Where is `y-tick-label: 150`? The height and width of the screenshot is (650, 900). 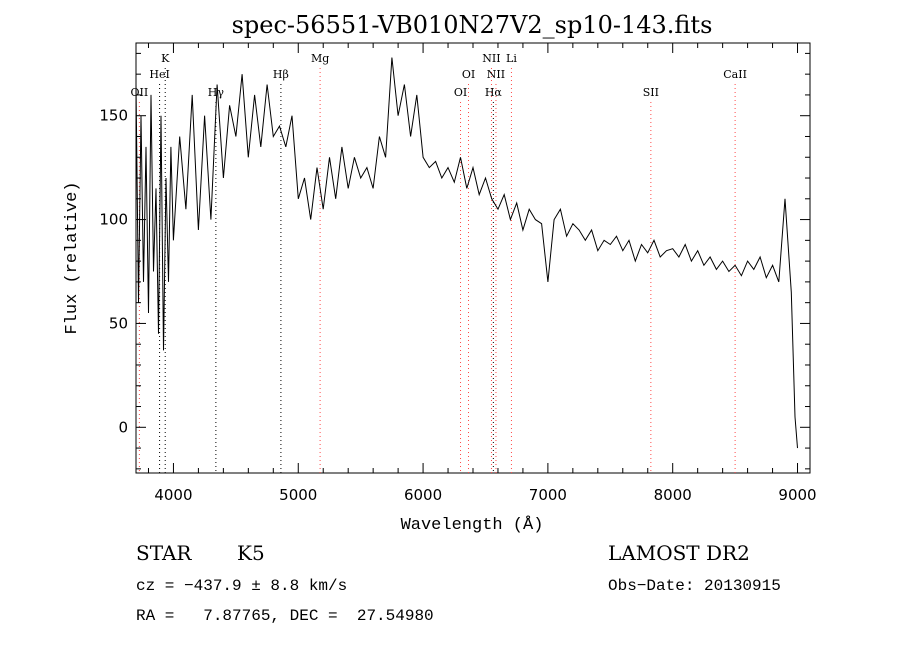 y-tick-label: 150 is located at coordinates (113, 116).